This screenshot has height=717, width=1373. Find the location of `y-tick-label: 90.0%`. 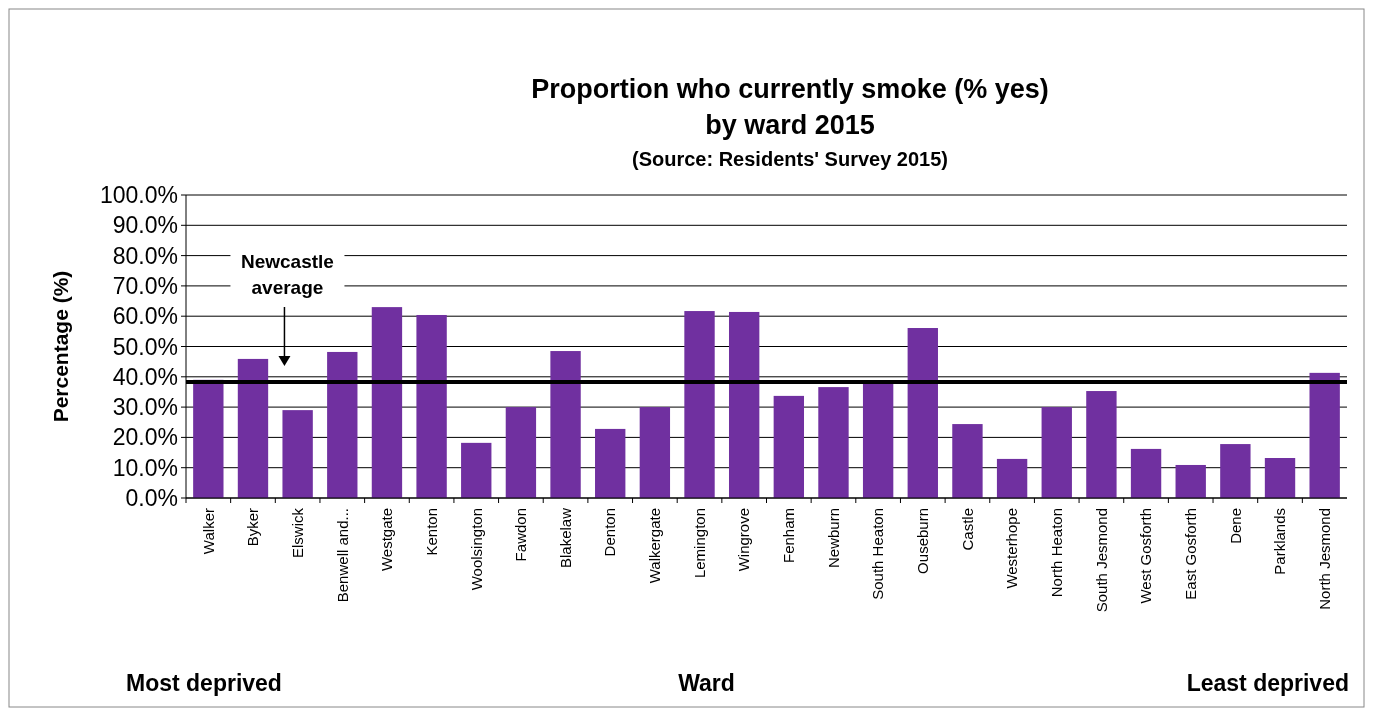

y-tick-label: 90.0% is located at coordinates (145, 225).